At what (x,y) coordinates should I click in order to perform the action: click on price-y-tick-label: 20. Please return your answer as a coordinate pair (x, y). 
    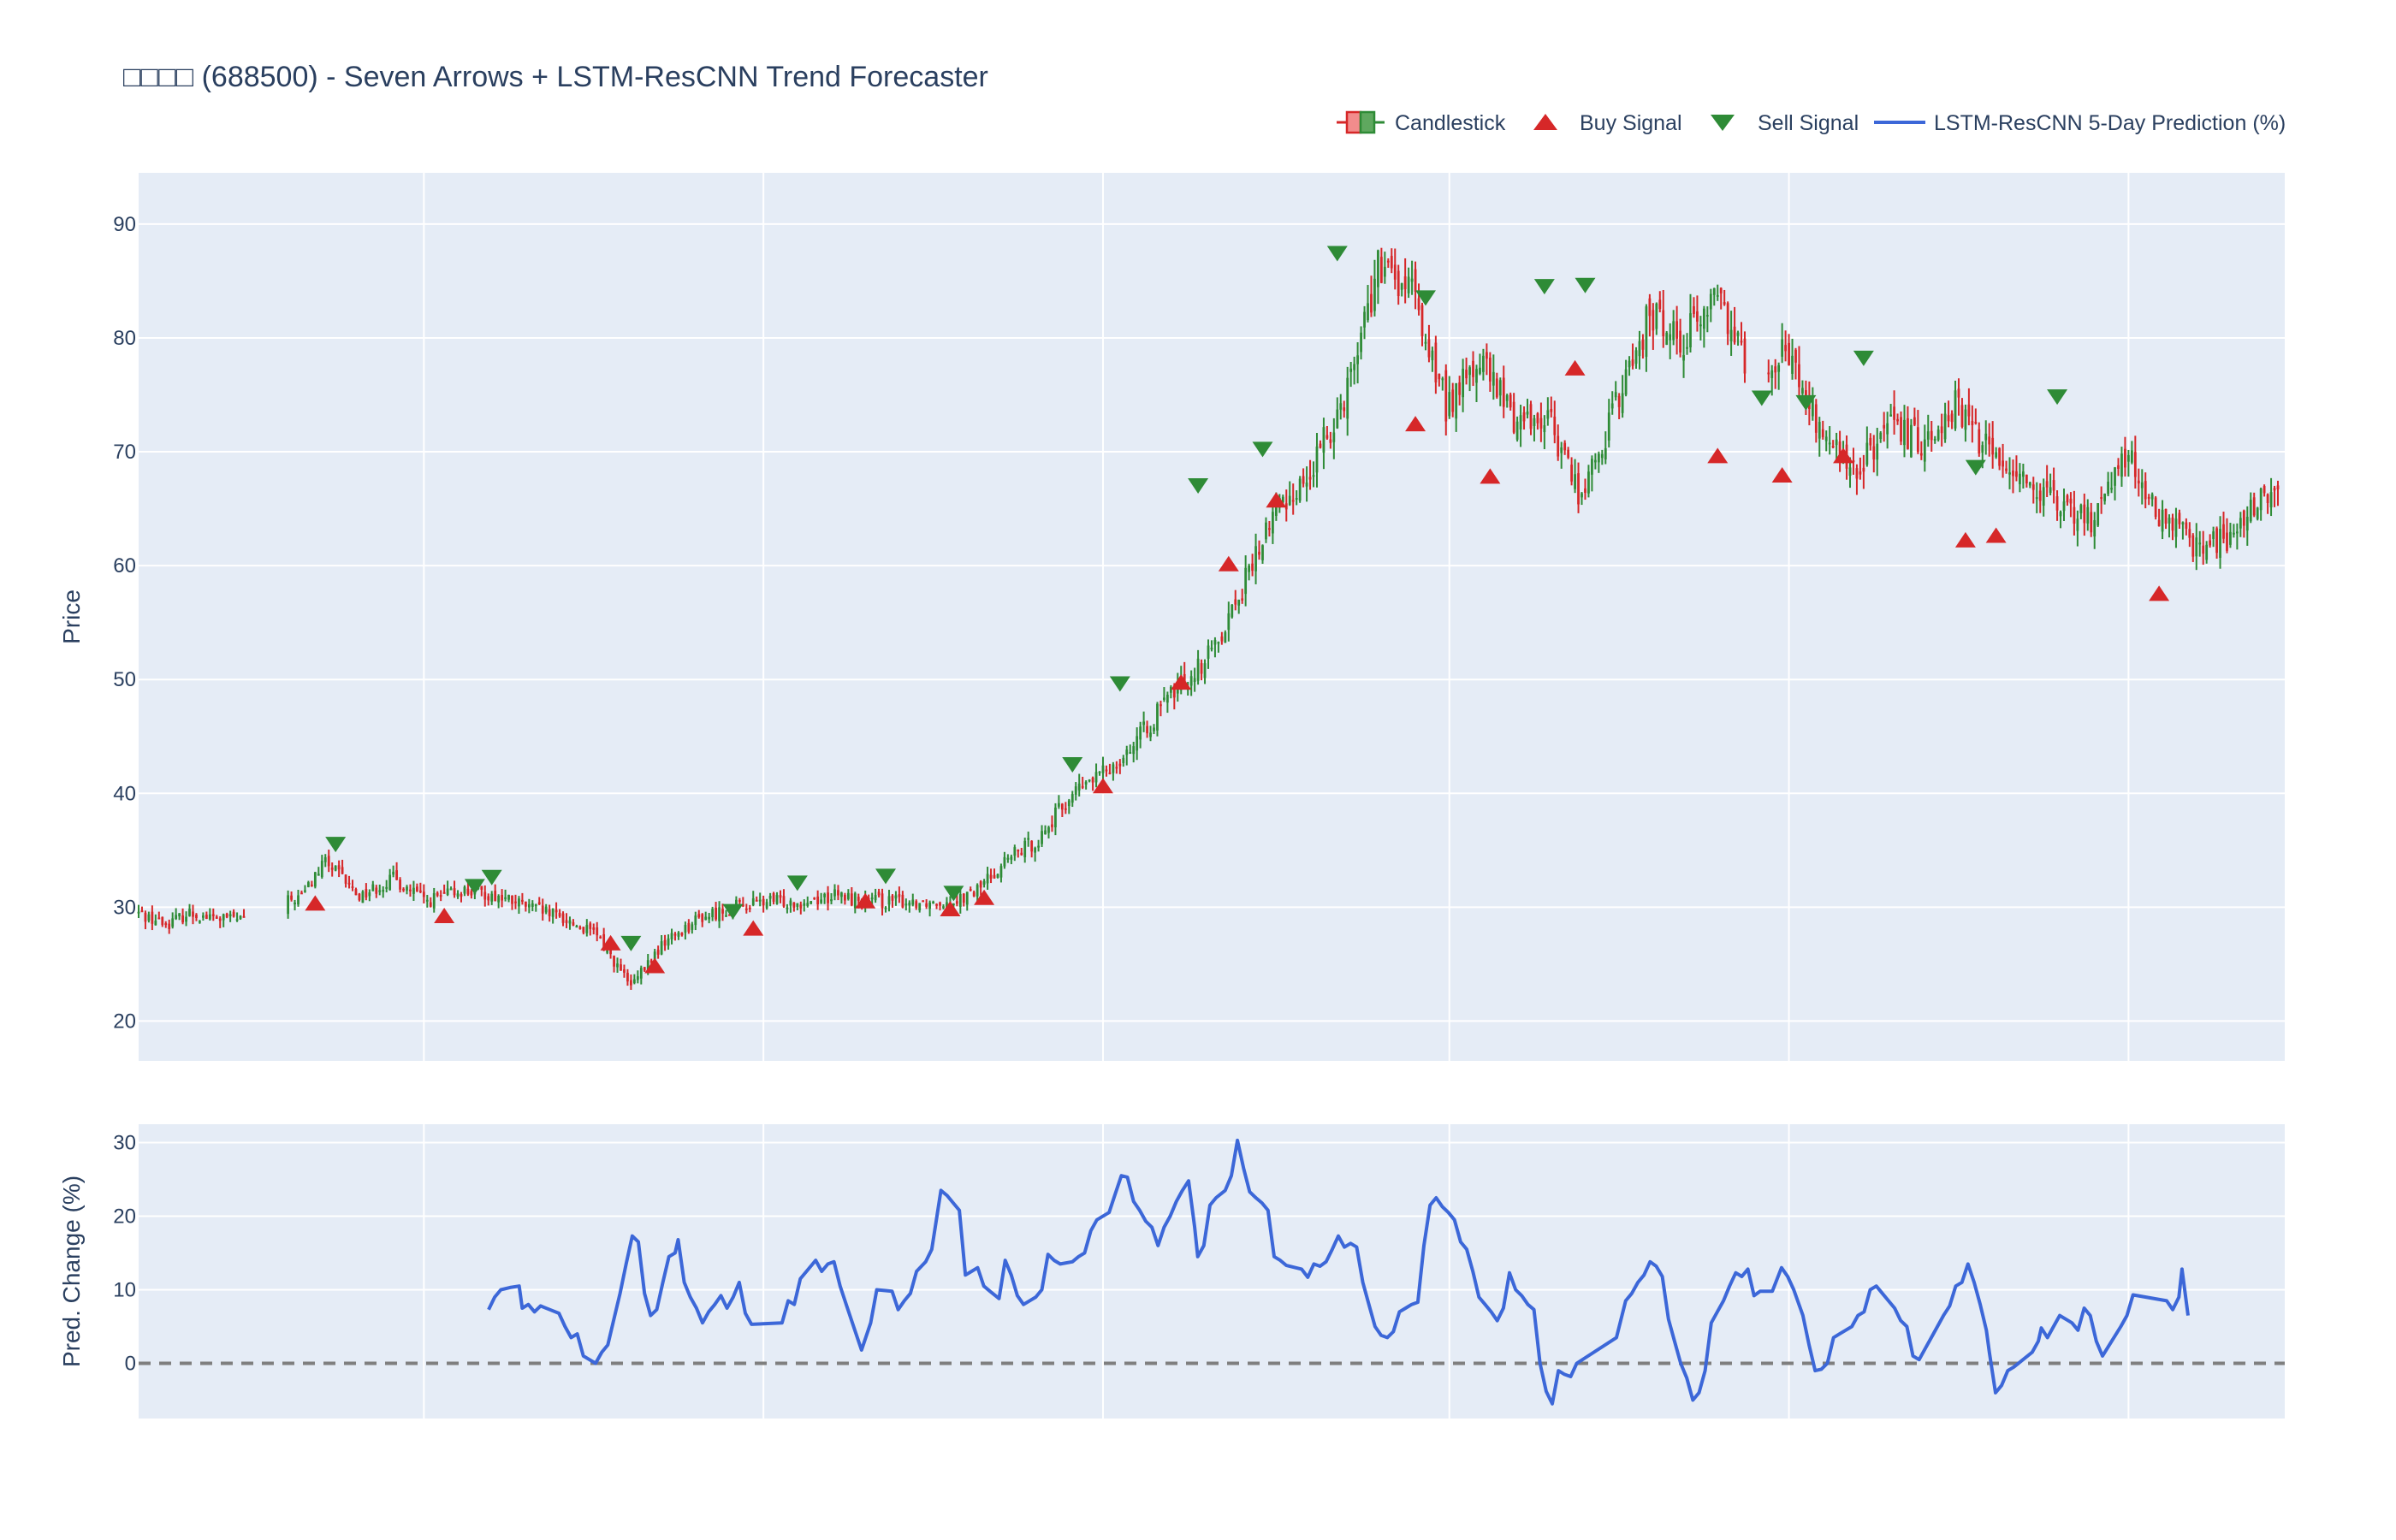
    Looking at the image, I should click on (124, 1021).